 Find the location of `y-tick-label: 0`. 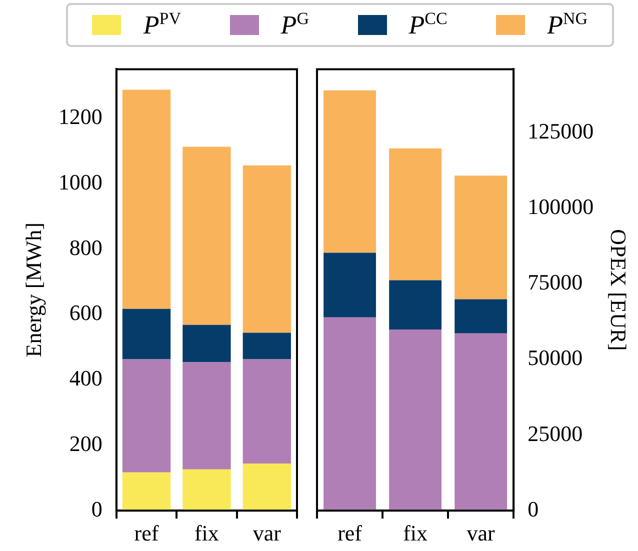

y-tick-label: 0 is located at coordinates (96, 509).